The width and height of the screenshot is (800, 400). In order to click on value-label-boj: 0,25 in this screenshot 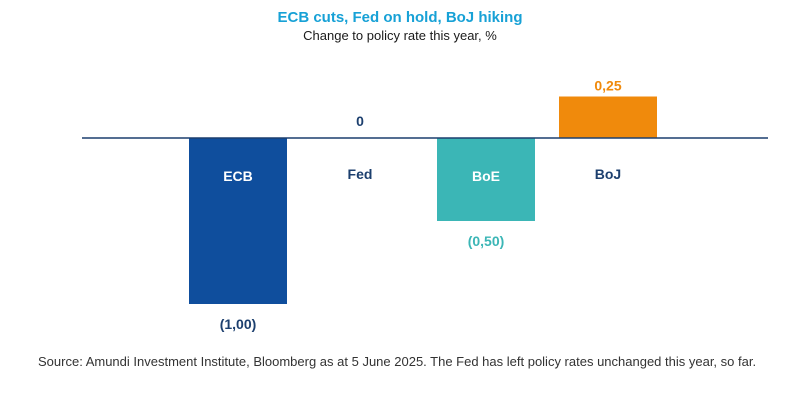, I will do `click(607, 86)`.